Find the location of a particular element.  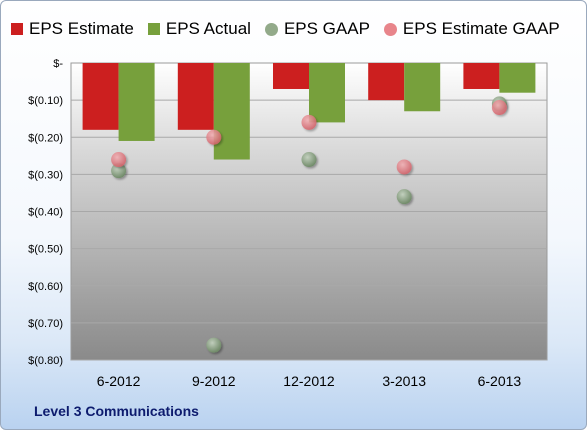

legend-item-eps-estimate: EPS Estimate is located at coordinates (72, 29).